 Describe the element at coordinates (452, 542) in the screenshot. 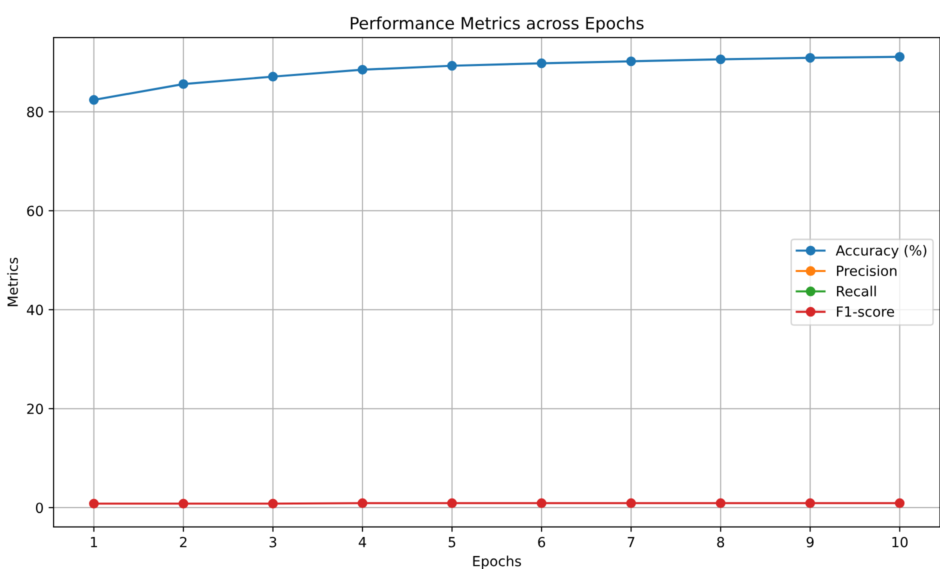

I see `x-tick-label: 5` at that location.